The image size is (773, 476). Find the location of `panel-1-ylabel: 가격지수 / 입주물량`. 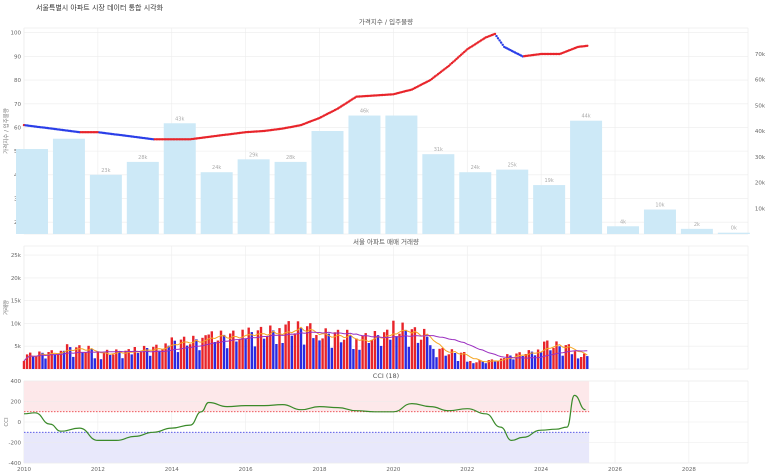

panel-1-ylabel: 가격지수 / 입주물량 is located at coordinates (6, 131).